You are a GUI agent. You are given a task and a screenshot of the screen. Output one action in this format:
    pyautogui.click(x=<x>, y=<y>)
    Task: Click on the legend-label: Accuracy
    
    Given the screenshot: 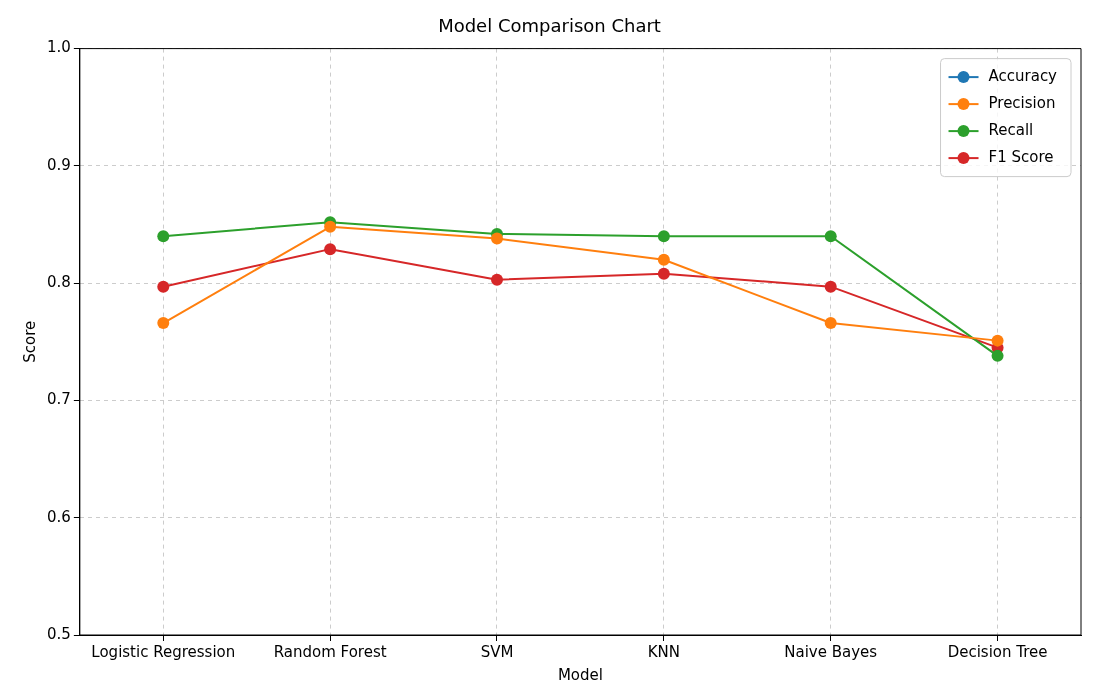 What is the action you would take?
    pyautogui.click(x=1023, y=75)
    